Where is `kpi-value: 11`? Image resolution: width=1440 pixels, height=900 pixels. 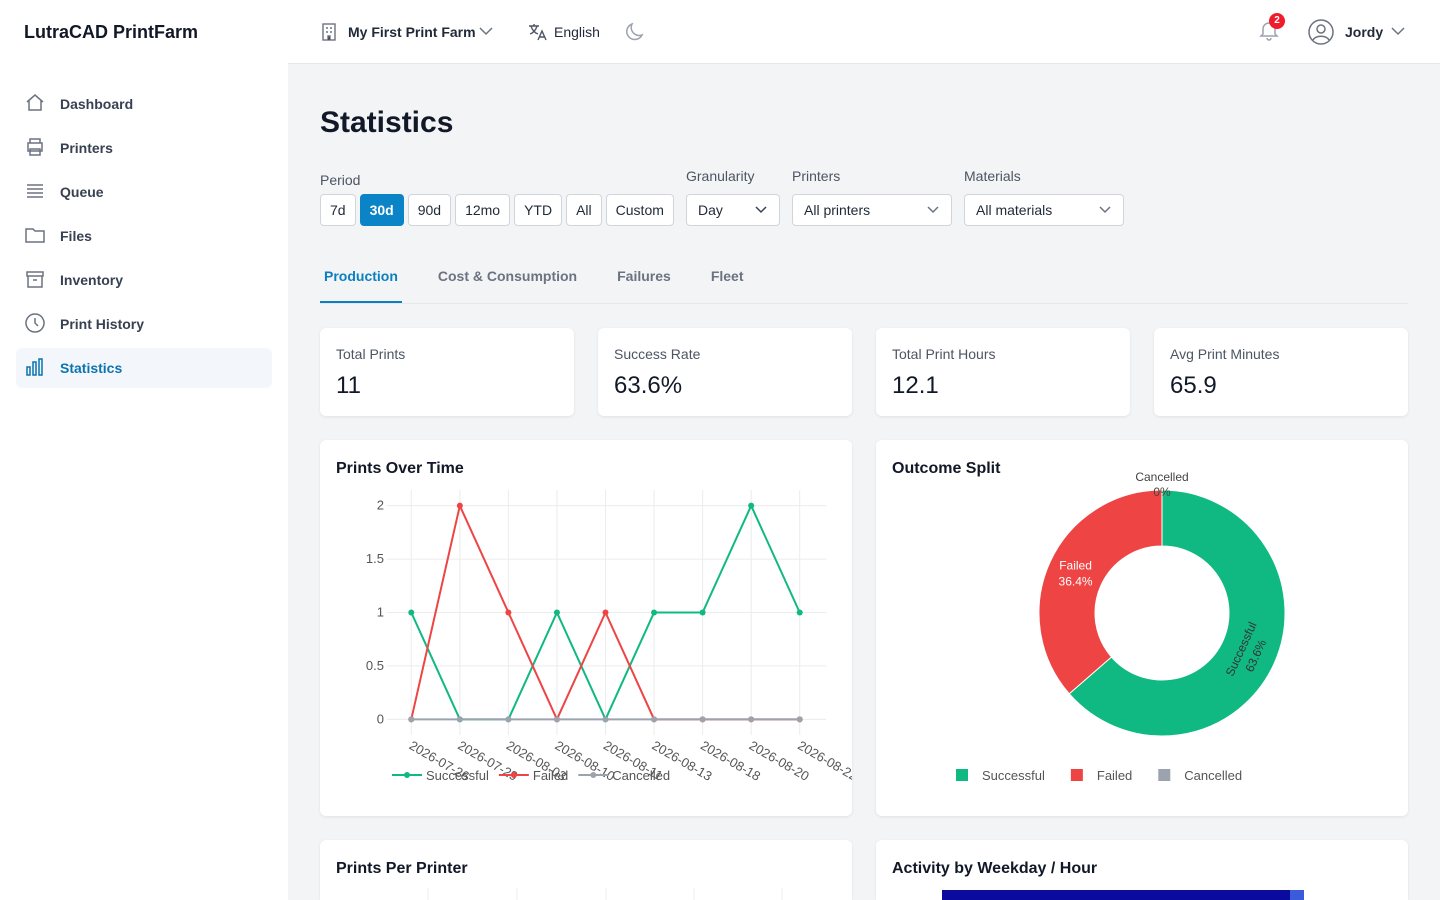 kpi-value: 11 is located at coordinates (348, 385).